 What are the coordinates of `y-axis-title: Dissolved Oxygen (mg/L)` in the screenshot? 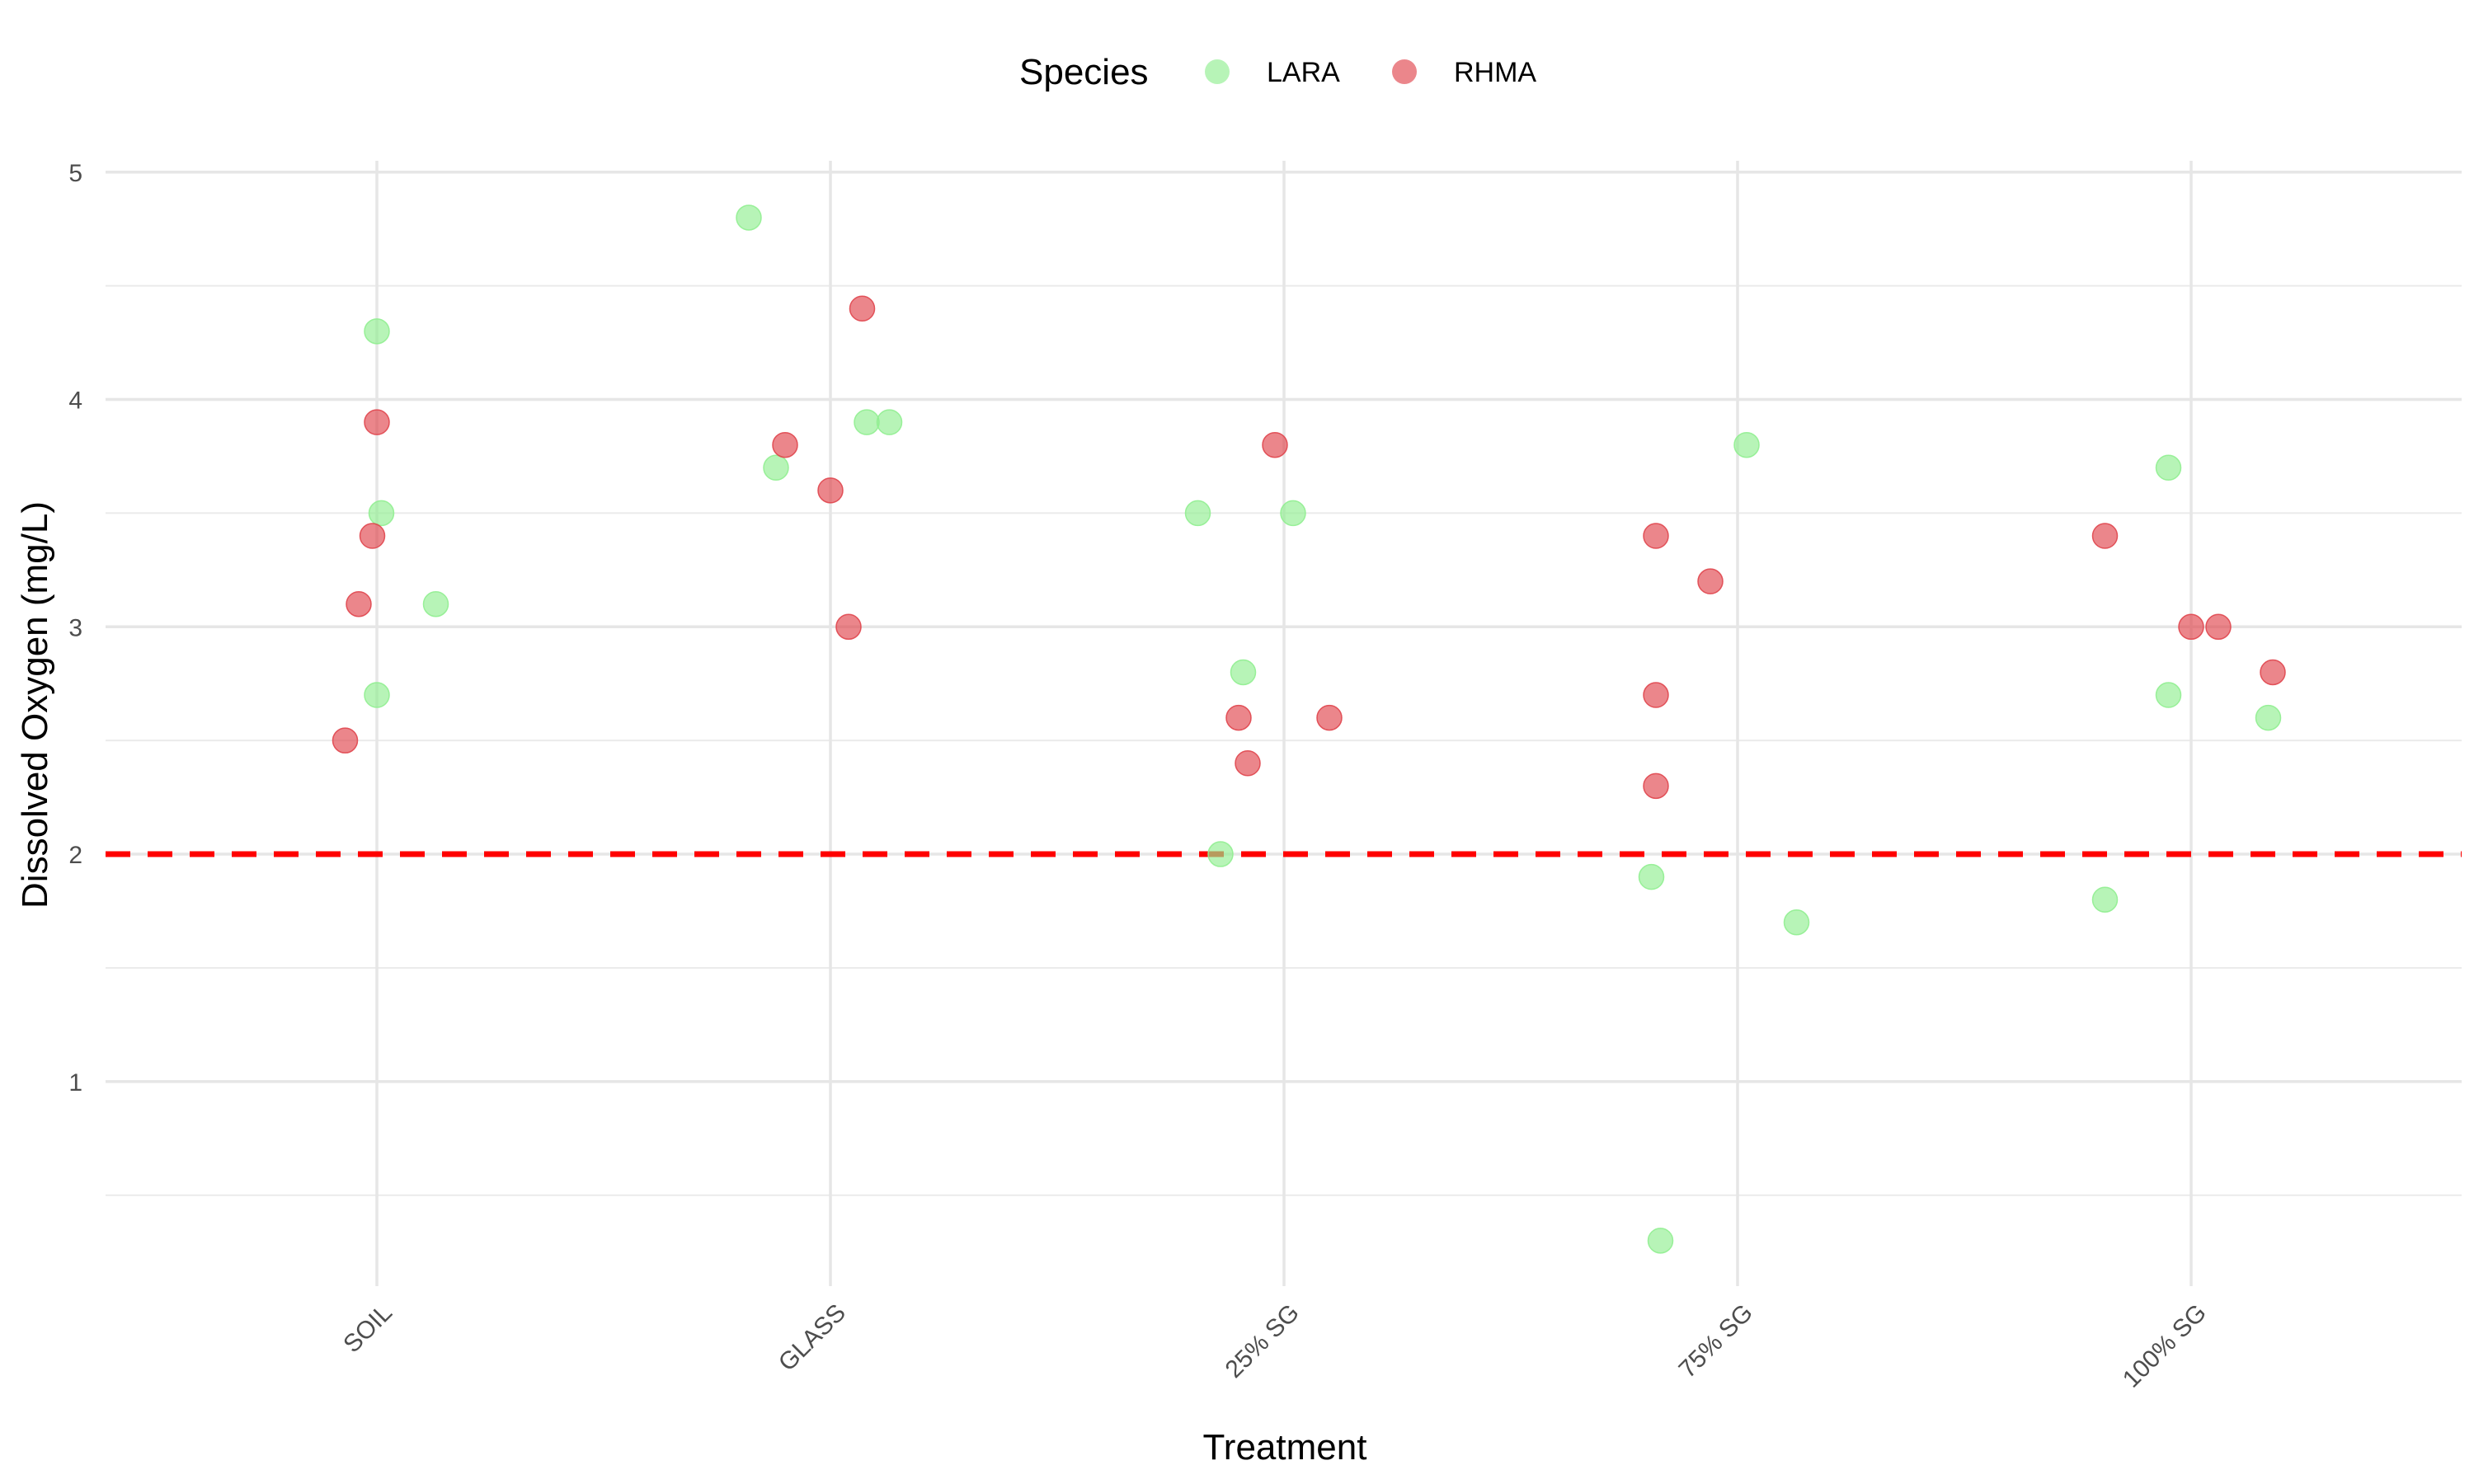 It's located at (35, 705).